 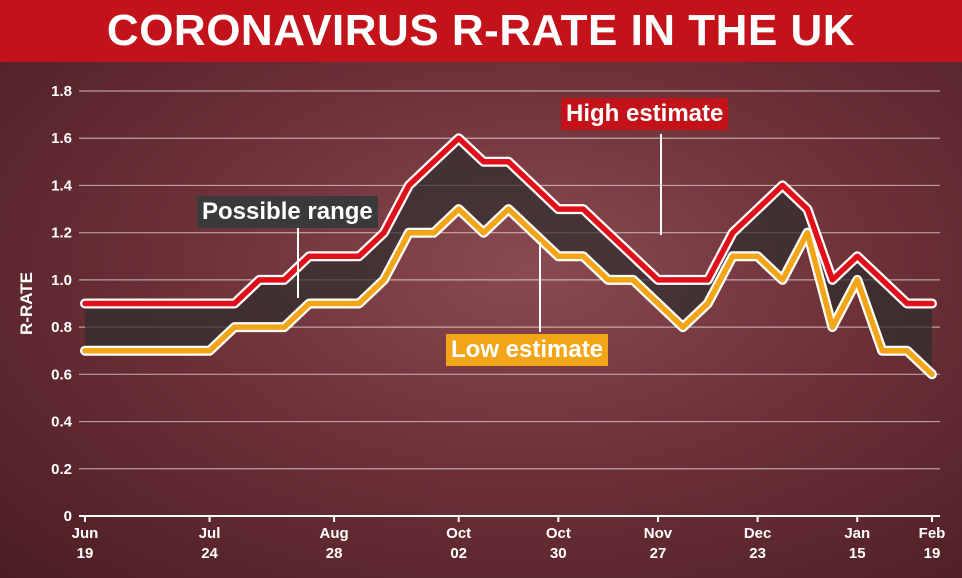 What do you see at coordinates (68, 516) in the screenshot?
I see `y-tick-label: 0` at bounding box center [68, 516].